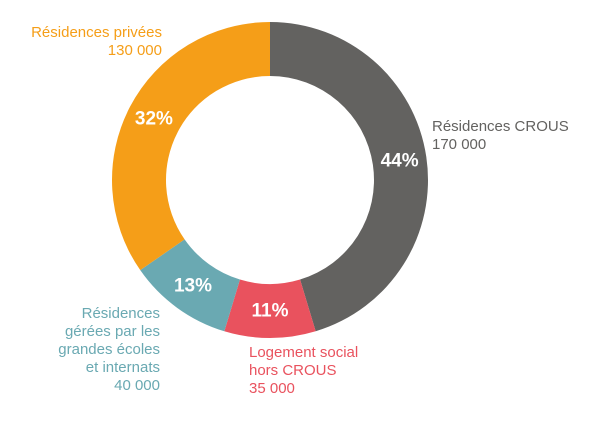 This screenshot has height=447, width=590. What do you see at coordinates (96, 42) in the screenshot?
I see `slice-label-privees: Résidences privées 130 000` at bounding box center [96, 42].